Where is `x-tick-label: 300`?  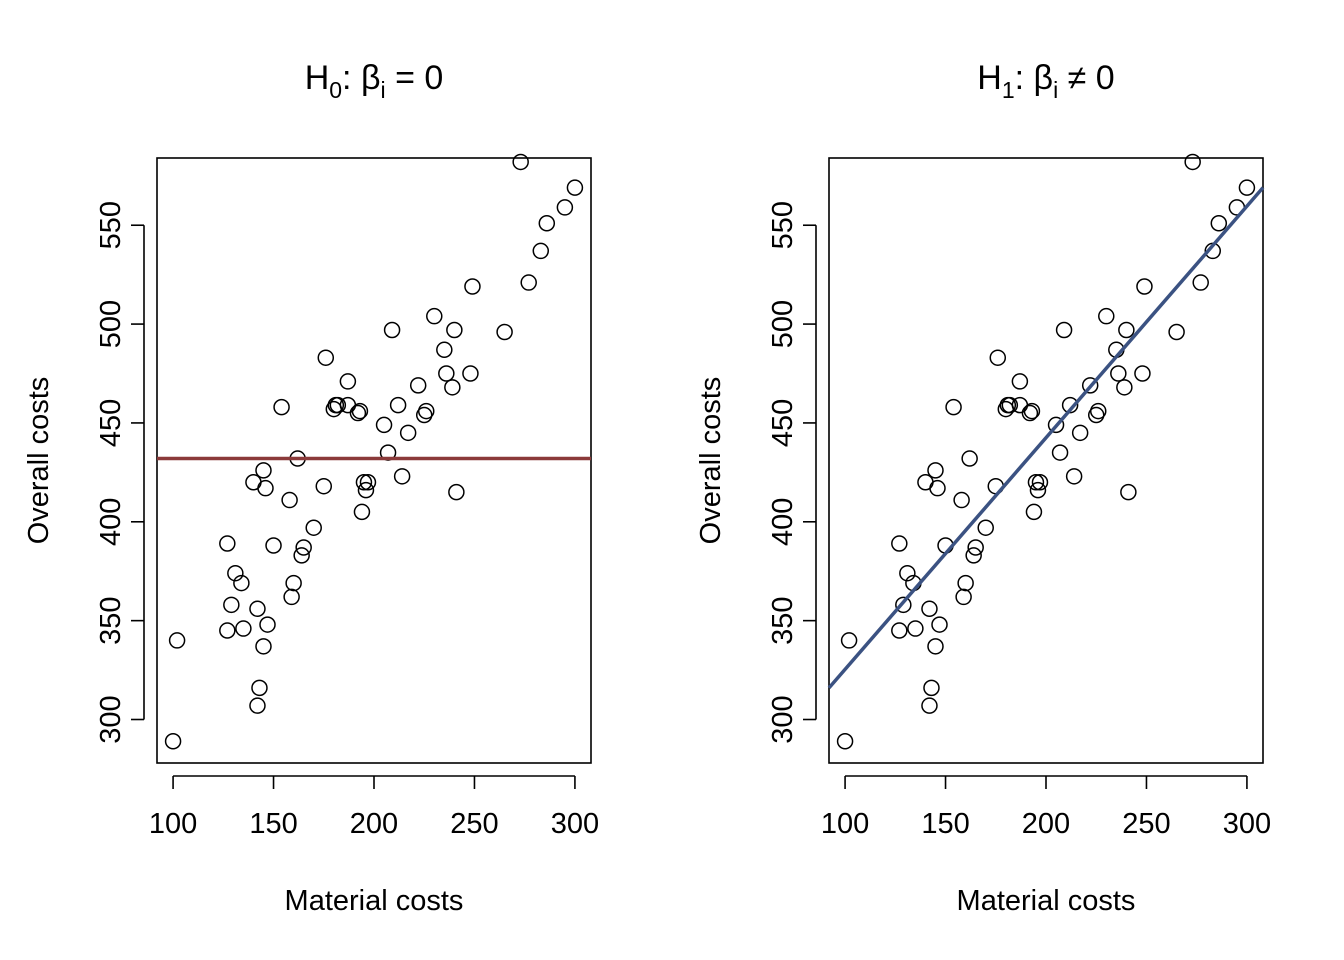
x-tick-label: 300 is located at coordinates (1247, 824).